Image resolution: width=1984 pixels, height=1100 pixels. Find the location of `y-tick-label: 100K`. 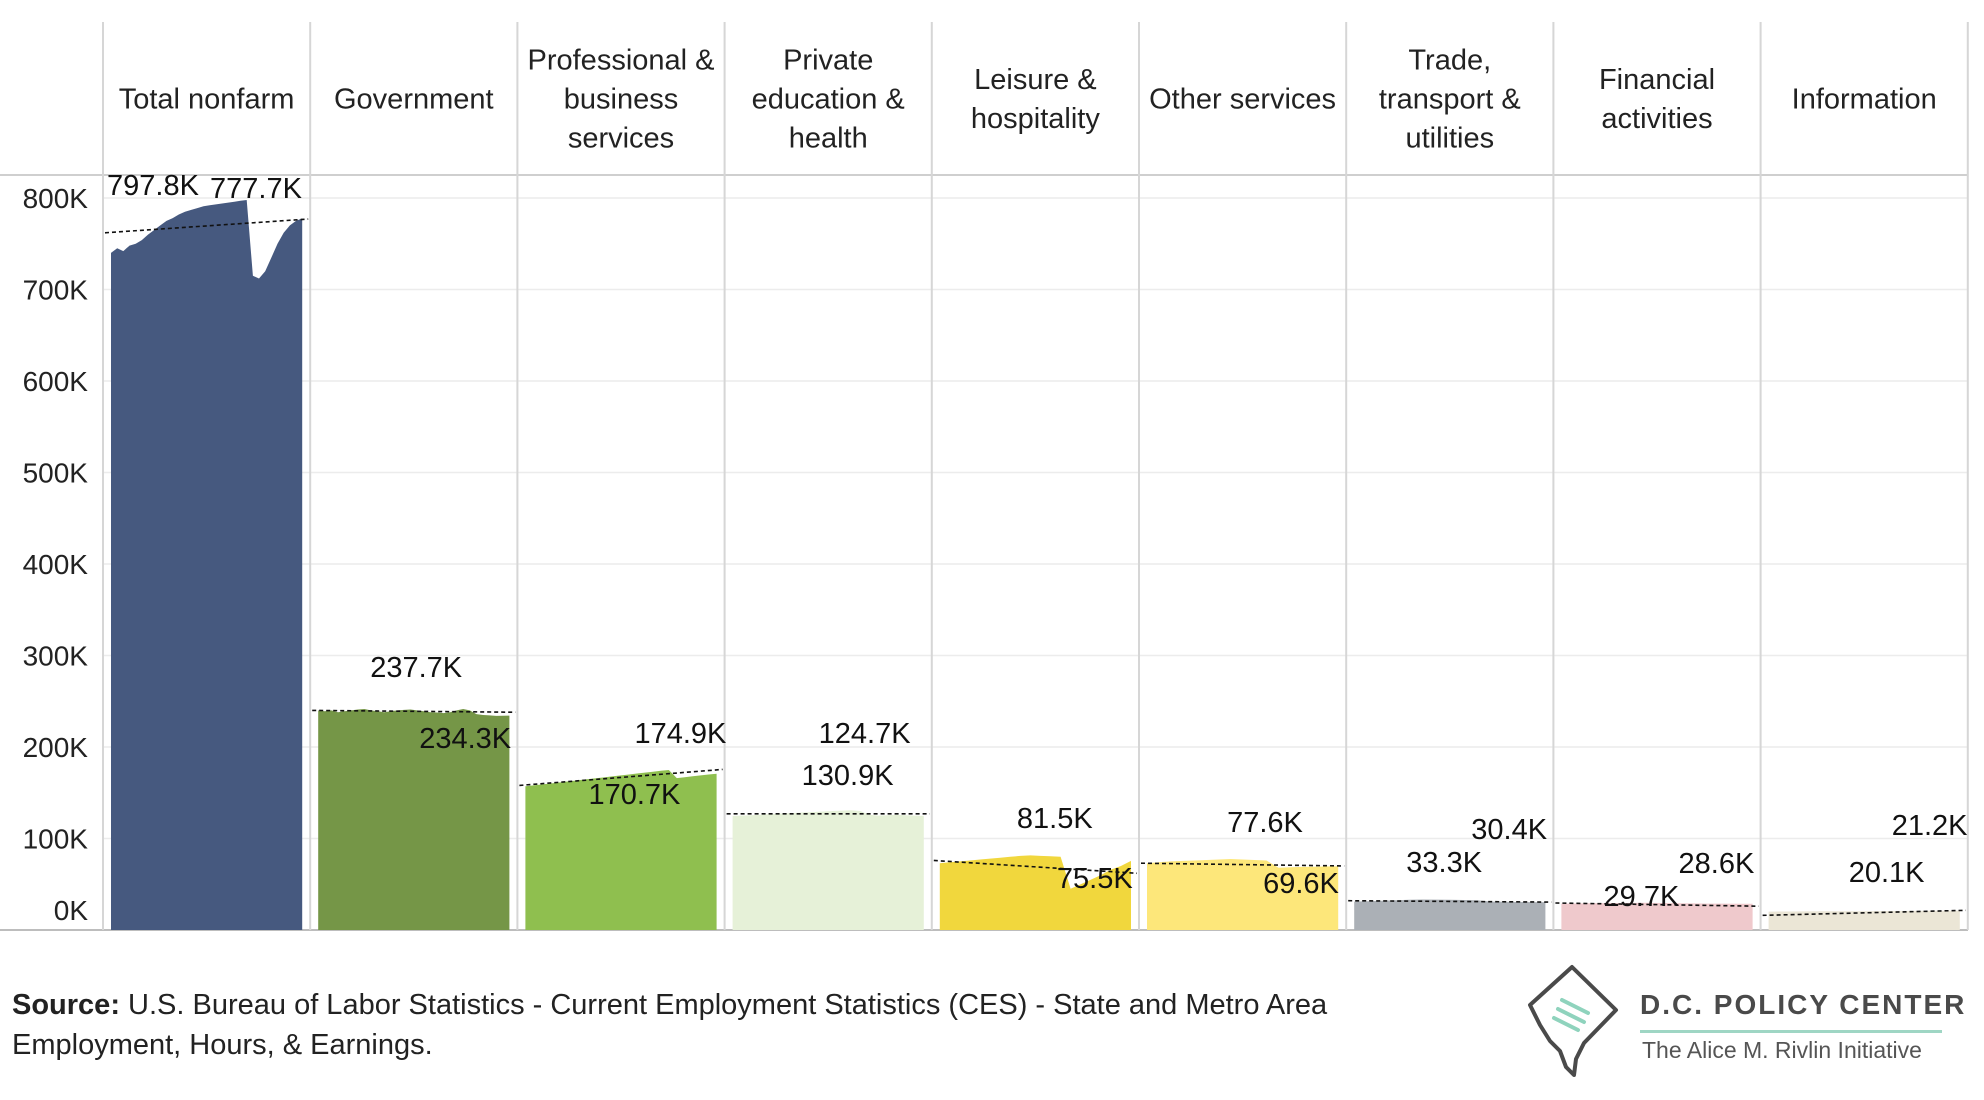

y-tick-label: 100K is located at coordinates (56, 839).